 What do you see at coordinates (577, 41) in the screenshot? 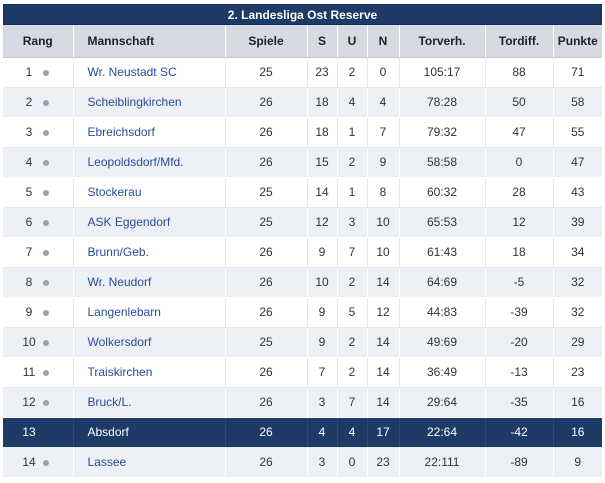
I see `col-header-punkte: Punkte` at bounding box center [577, 41].